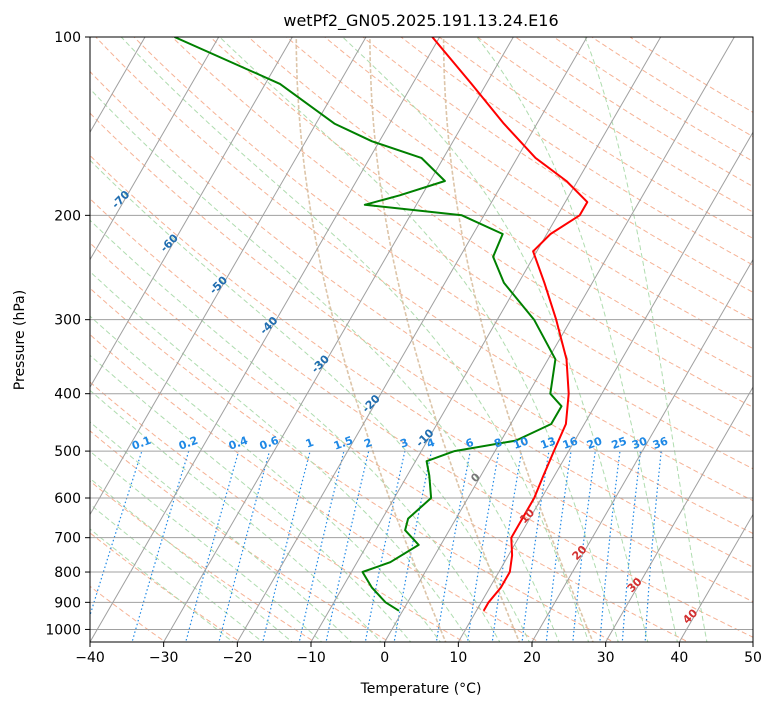 The height and width of the screenshot is (708, 775). What do you see at coordinates (753, 658) in the screenshot?
I see `x-tick-label: 50` at bounding box center [753, 658].